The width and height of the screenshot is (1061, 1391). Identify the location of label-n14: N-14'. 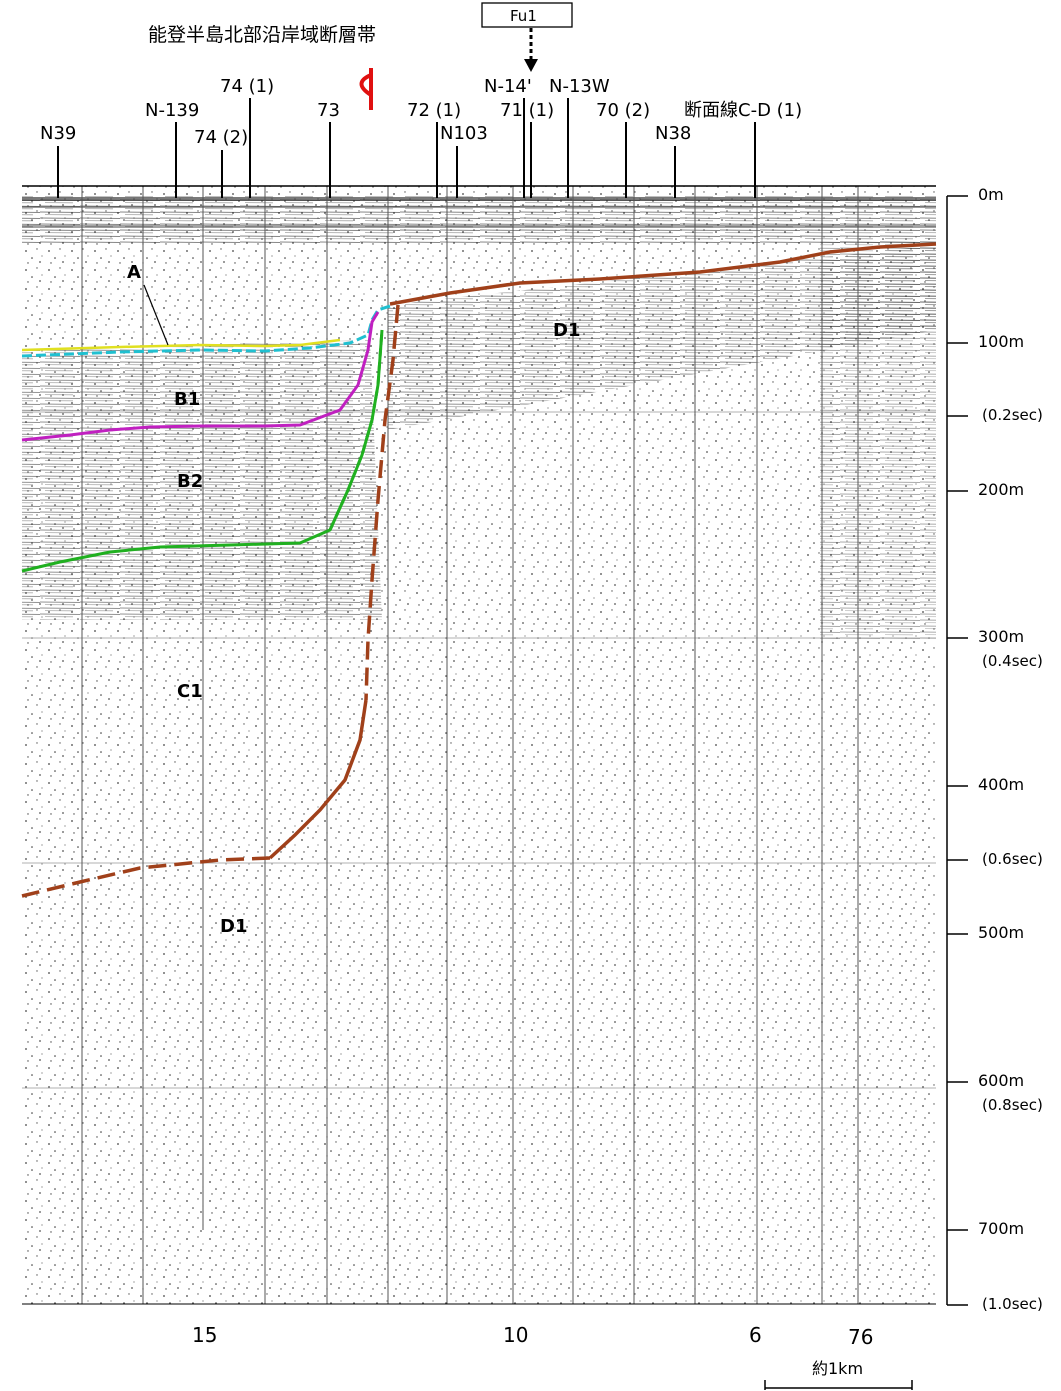
(508, 86).